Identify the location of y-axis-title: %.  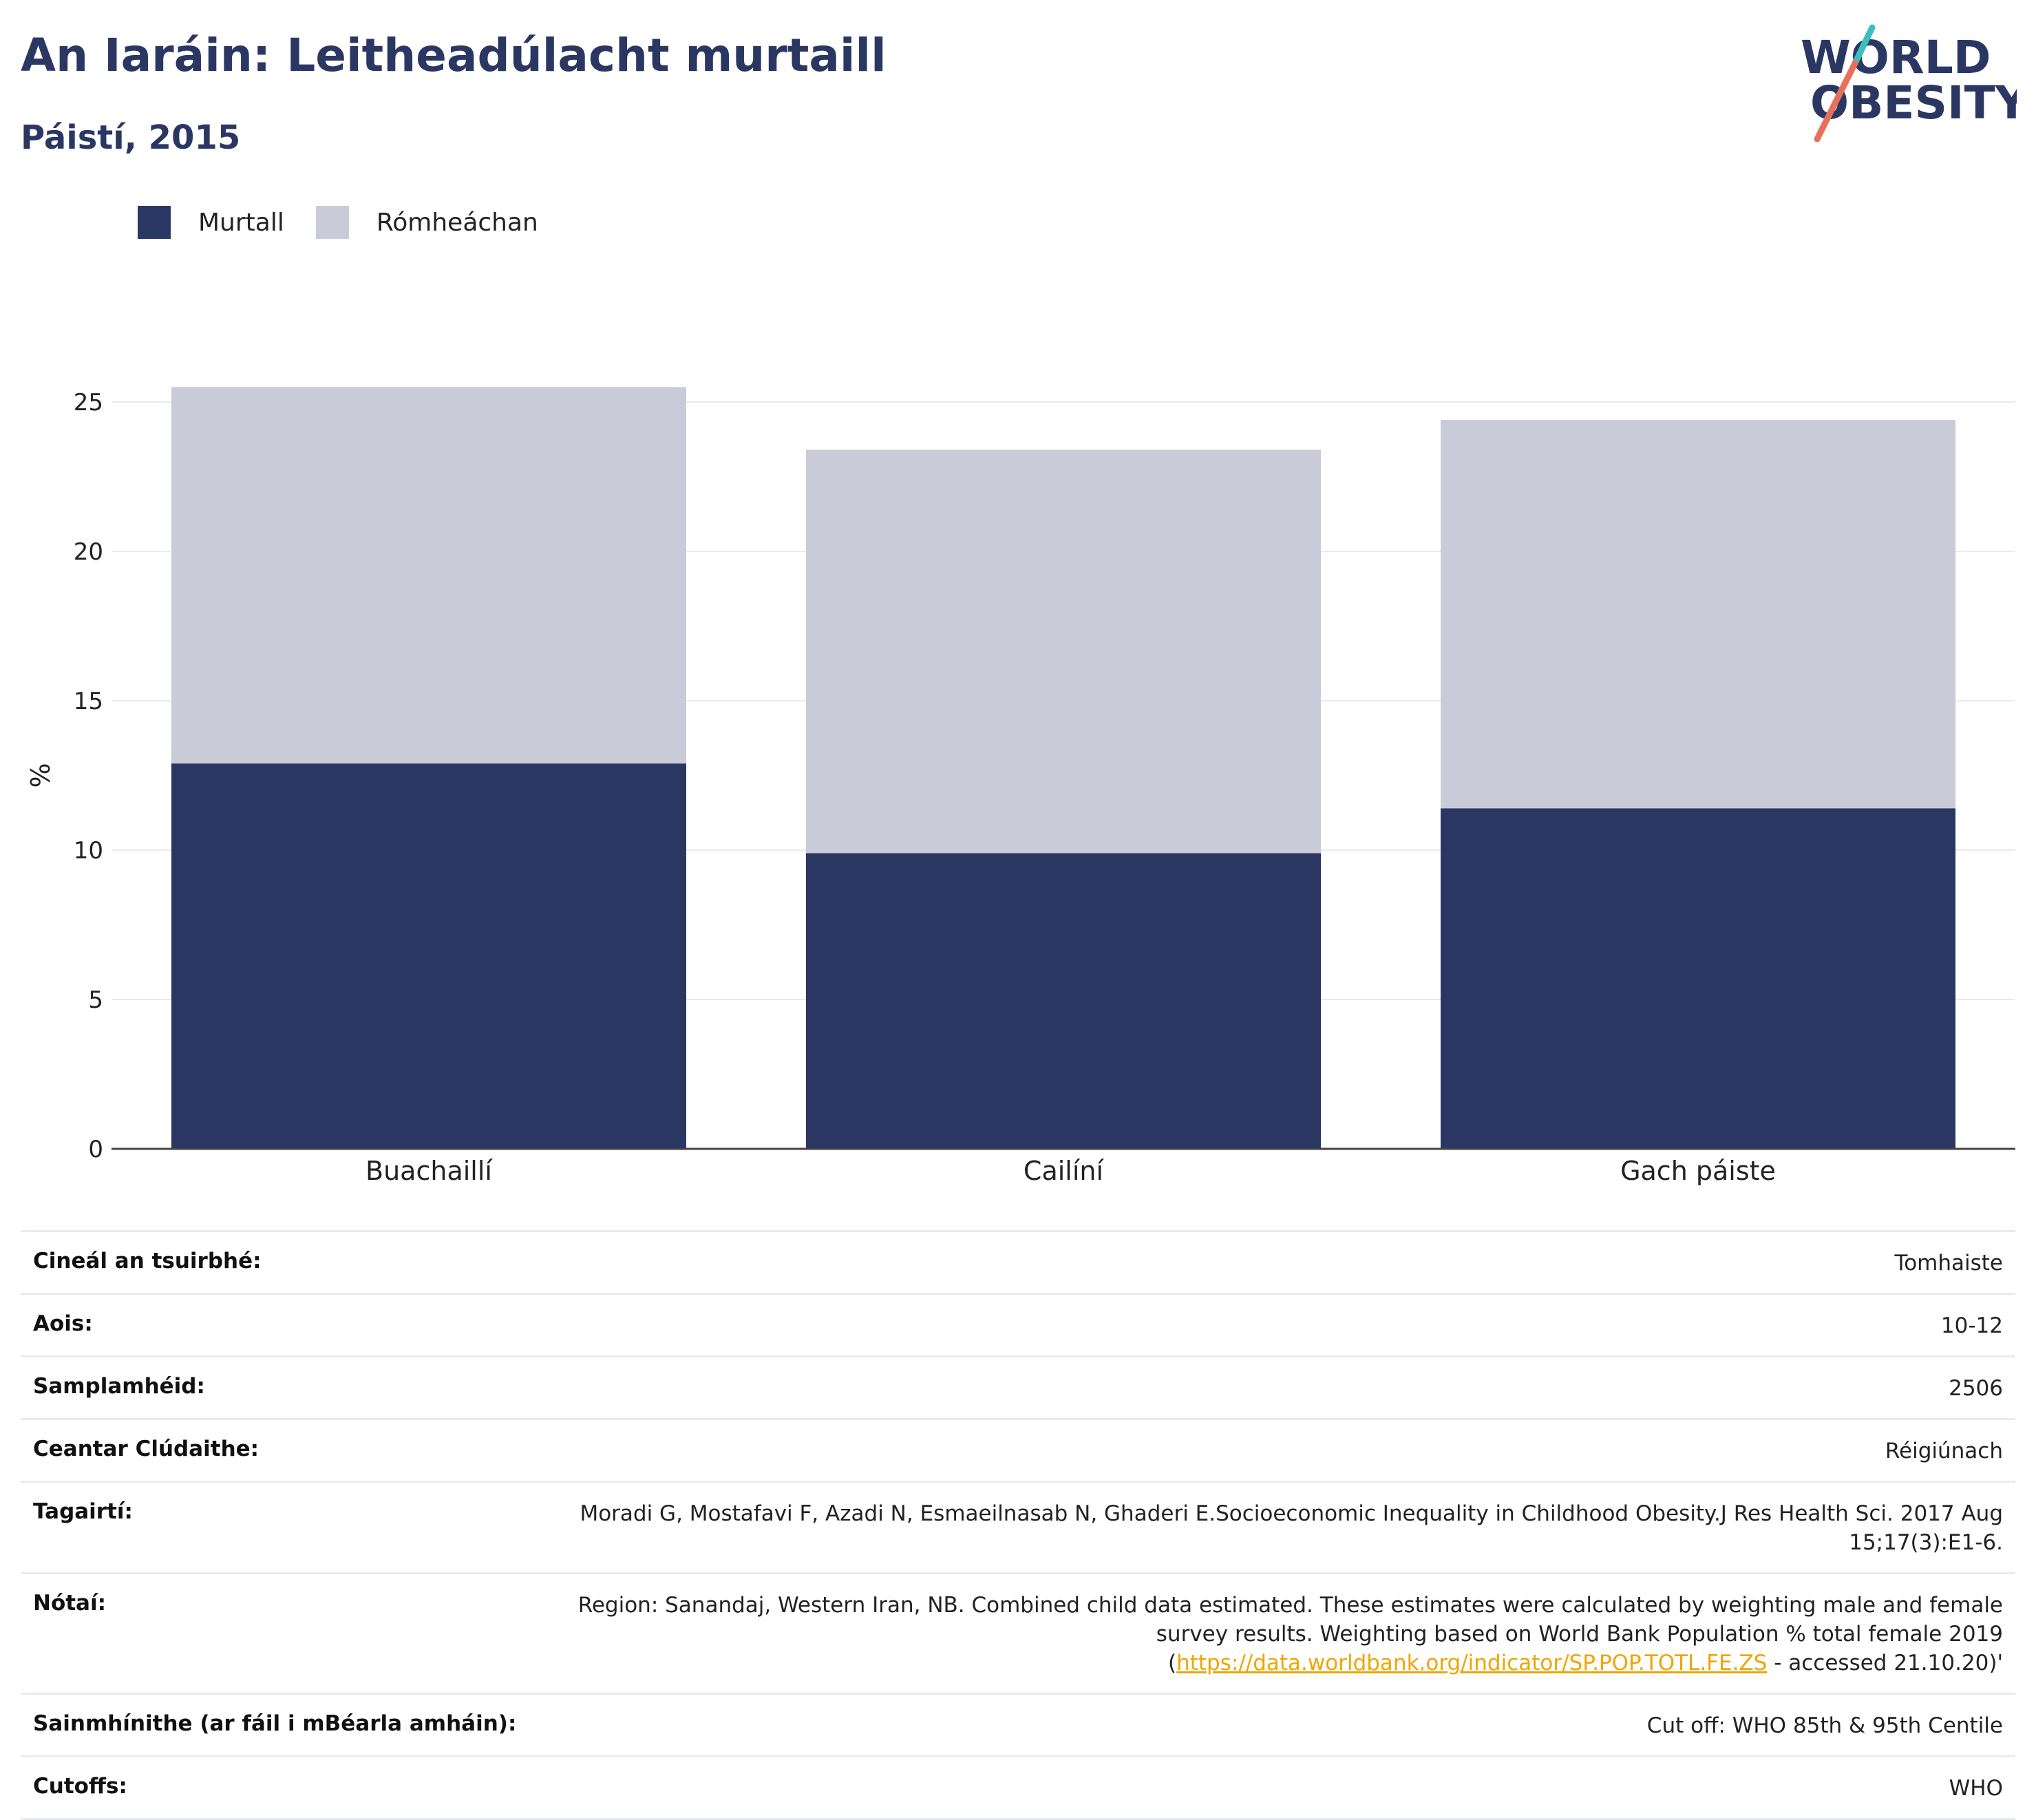
(40, 775).